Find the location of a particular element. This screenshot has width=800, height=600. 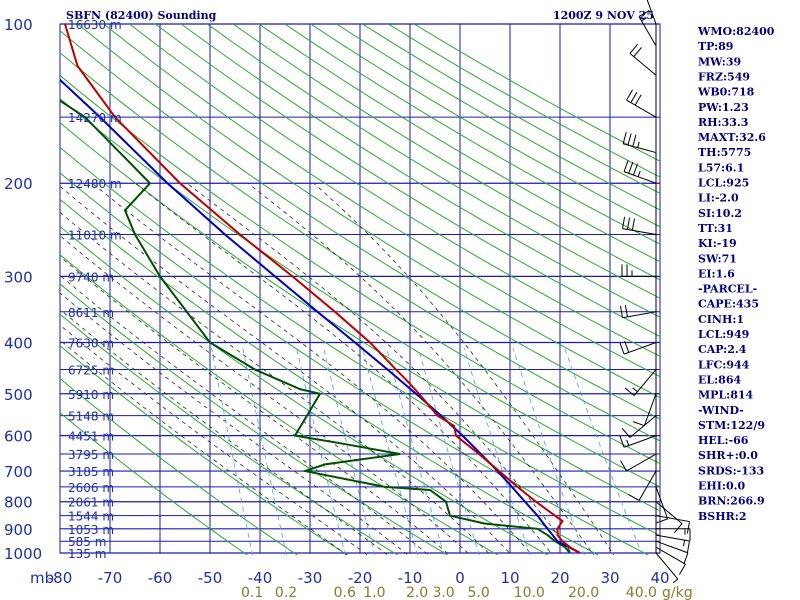

temperature-tick-label: -80 is located at coordinates (60, 578).